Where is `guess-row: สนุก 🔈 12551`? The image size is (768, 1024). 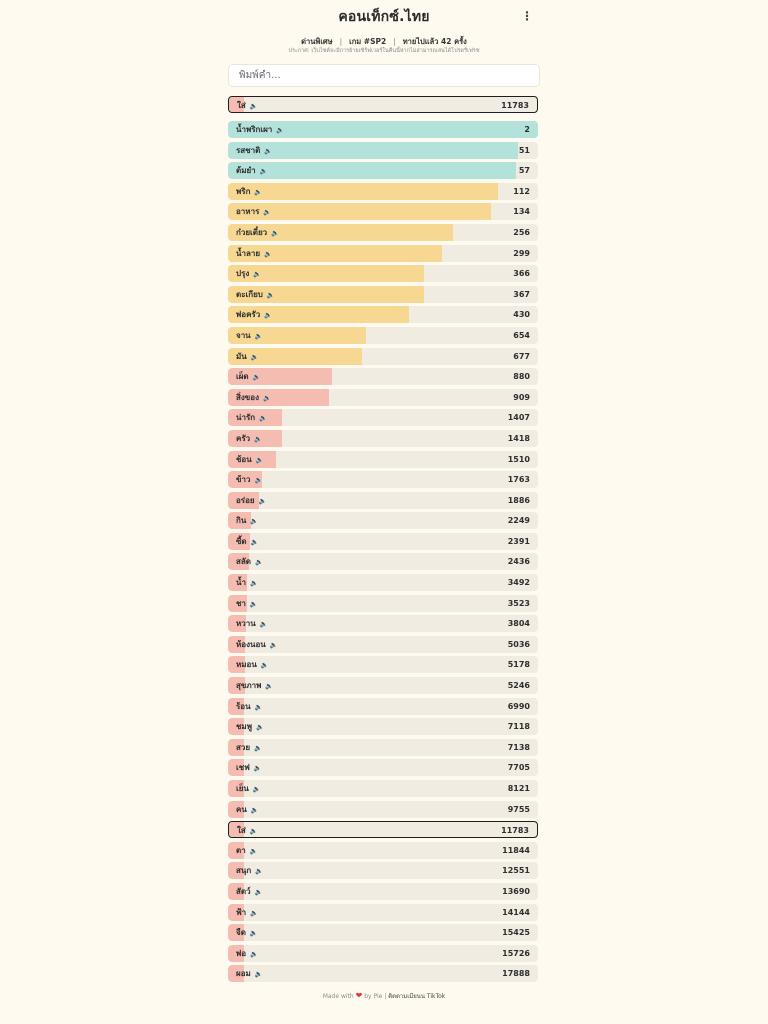 guess-row: สนุก 🔈 12551 is located at coordinates (383, 871).